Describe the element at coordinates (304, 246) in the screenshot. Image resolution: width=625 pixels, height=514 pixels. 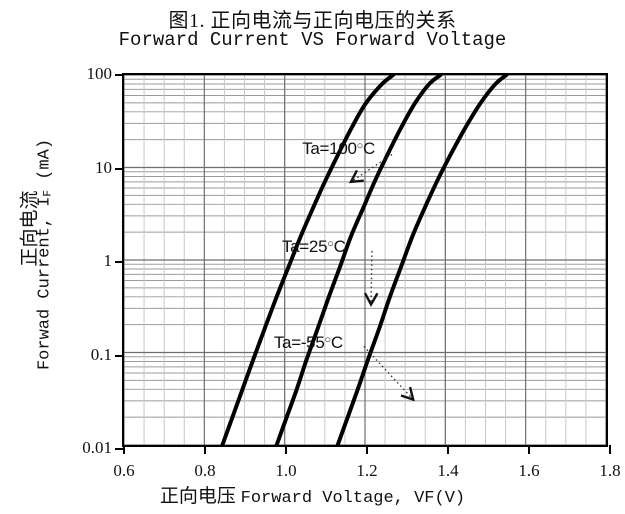
I see `annotation-ta-25c-text: Ta=25` at that location.